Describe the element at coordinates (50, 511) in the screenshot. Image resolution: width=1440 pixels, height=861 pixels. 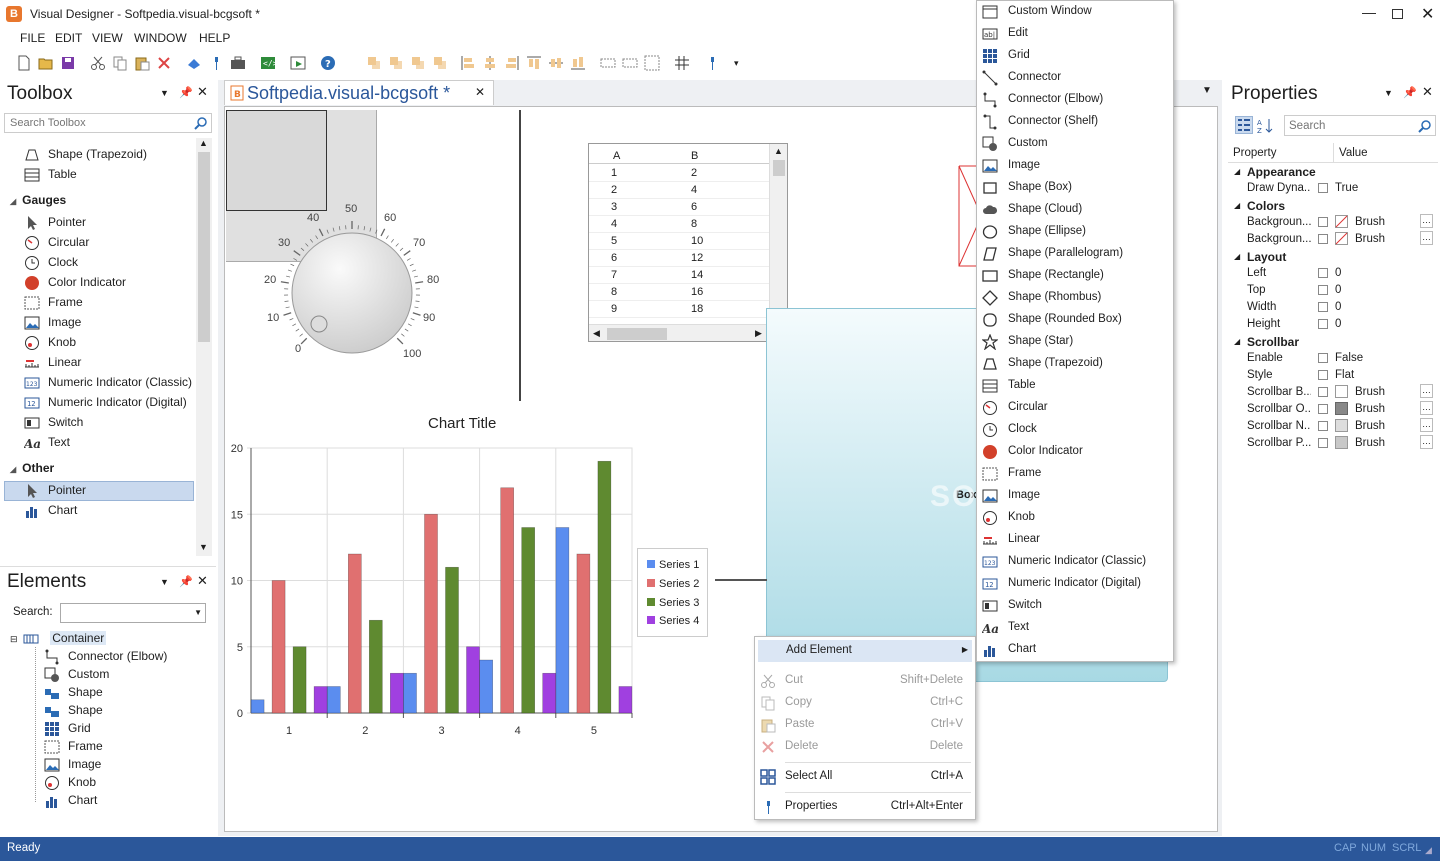
I see `toolbox-item-chart: Chart` at that location.